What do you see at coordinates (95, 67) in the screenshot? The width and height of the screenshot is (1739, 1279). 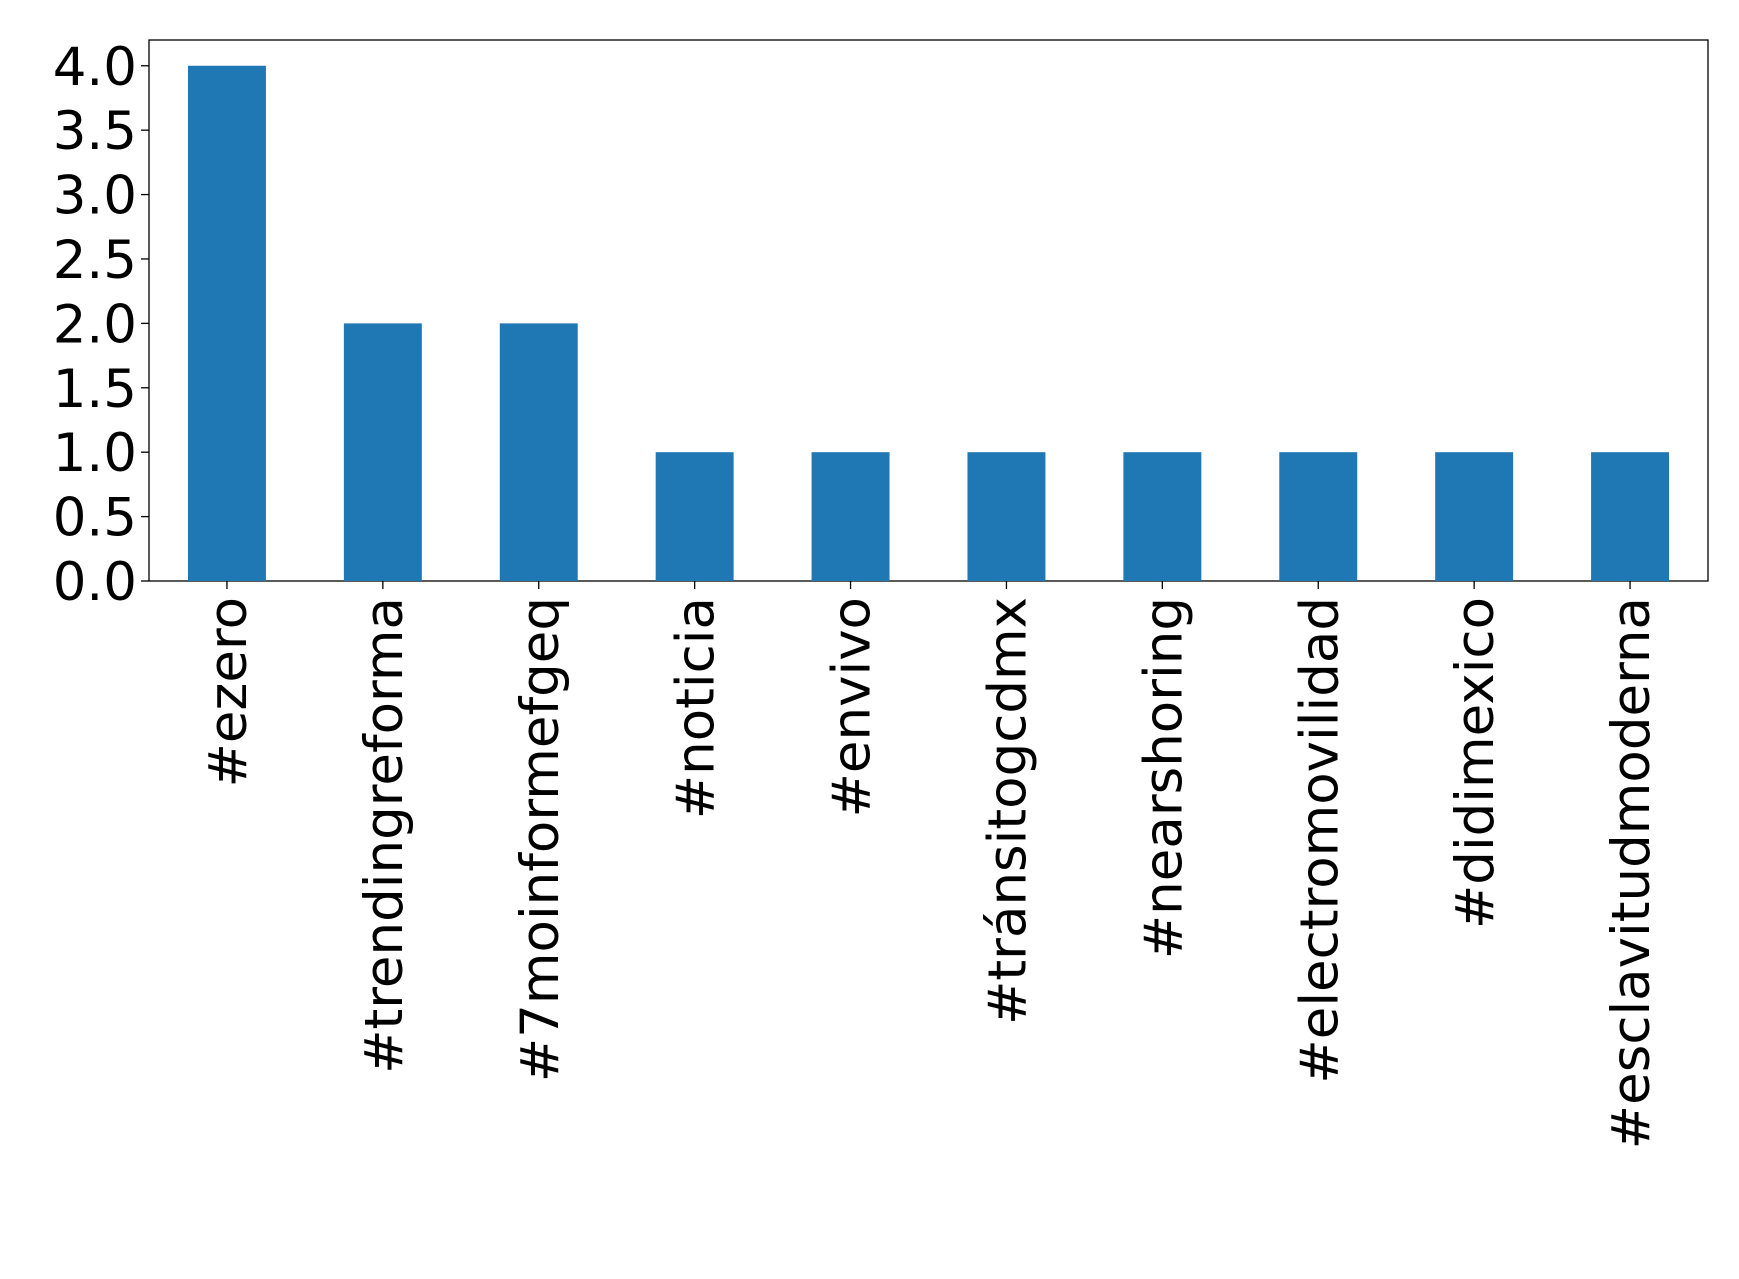 I see `y-tick-label: 4.0` at bounding box center [95, 67].